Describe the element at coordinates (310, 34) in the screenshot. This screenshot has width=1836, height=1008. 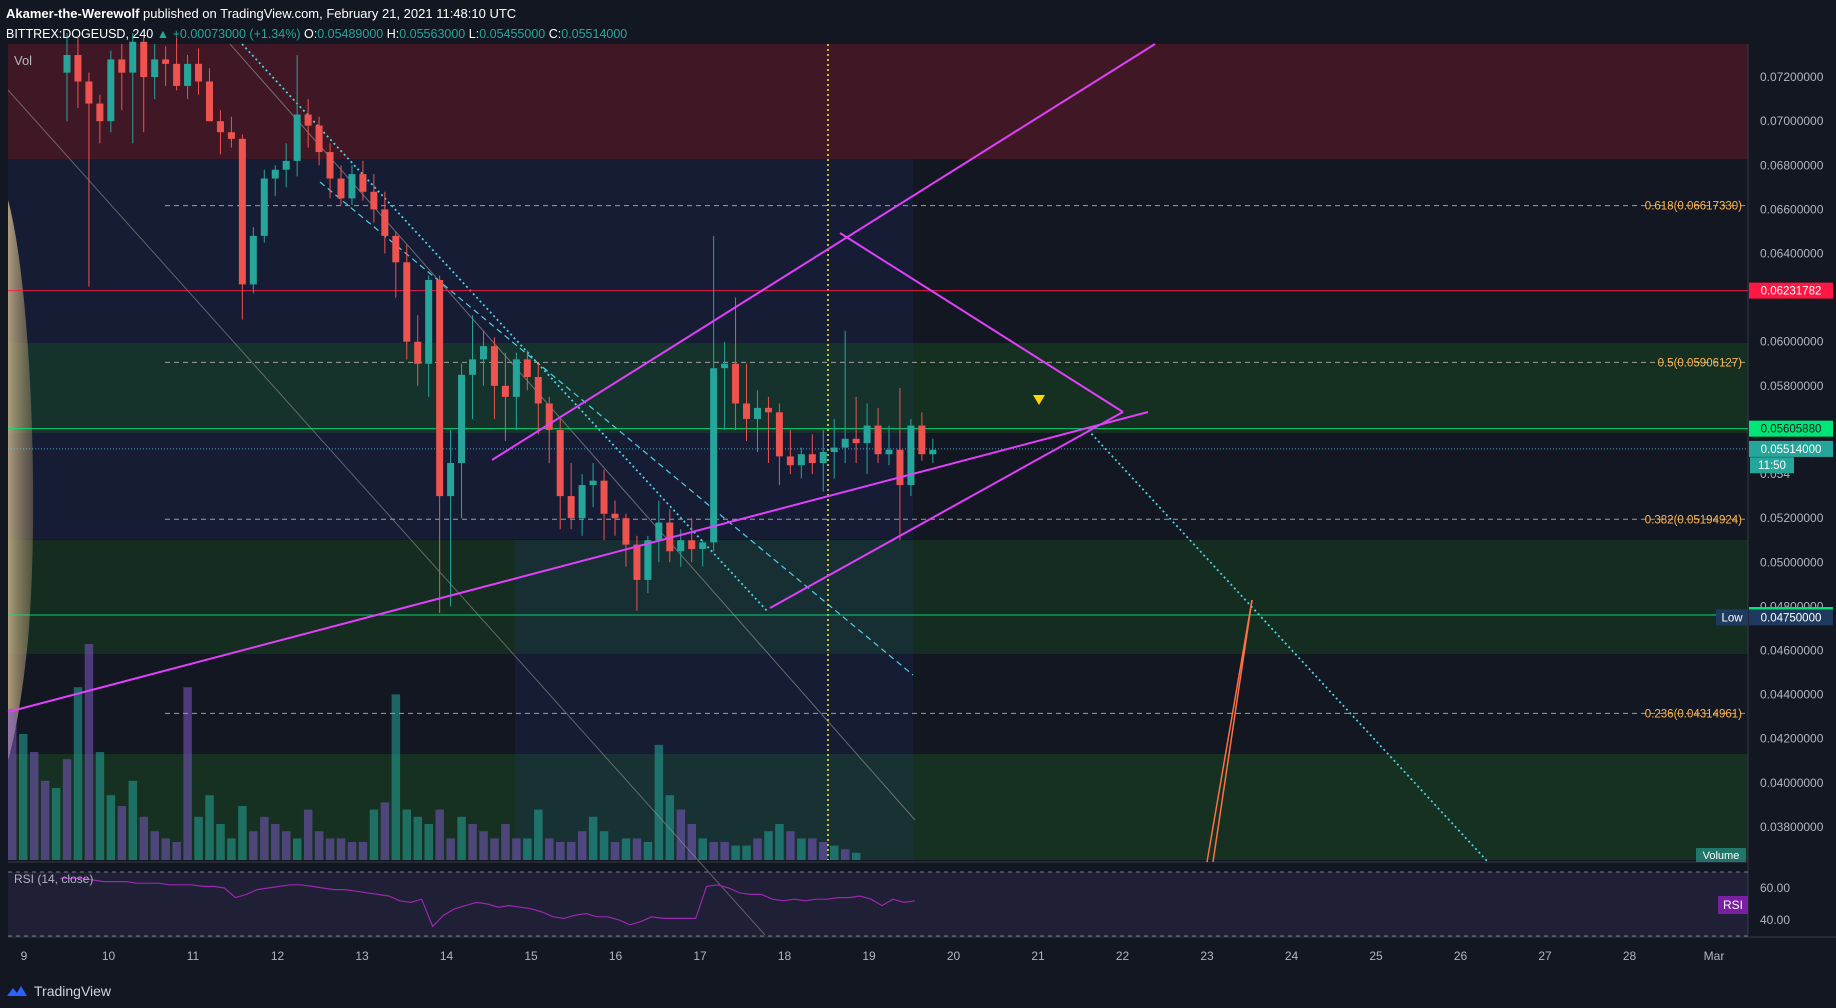
I see `open-label: O:` at that location.